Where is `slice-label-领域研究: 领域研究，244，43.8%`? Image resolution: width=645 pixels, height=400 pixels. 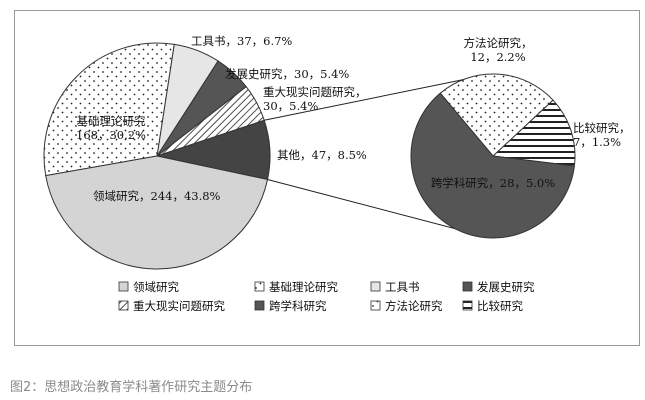 slice-label-领域研究: 领域研究，244，43.8% is located at coordinates (157, 196).